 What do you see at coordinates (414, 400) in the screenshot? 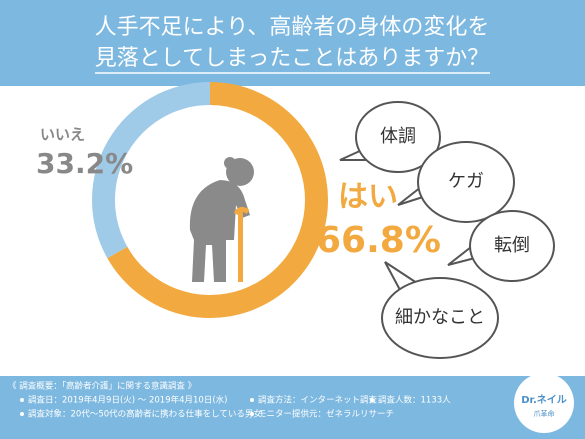
I see `note: 調査人数：1133人` at bounding box center [414, 400].